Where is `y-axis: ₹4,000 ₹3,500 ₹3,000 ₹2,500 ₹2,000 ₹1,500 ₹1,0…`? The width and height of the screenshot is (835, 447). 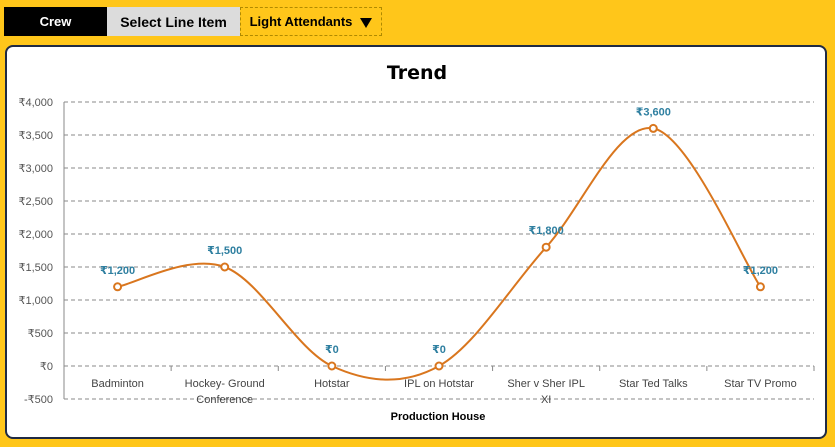 y-axis: ₹4,000 ₹3,500 ₹3,000 ₹2,500 ₹2,000 ₹1,500 ₹1,0… is located at coordinates (41, 251).